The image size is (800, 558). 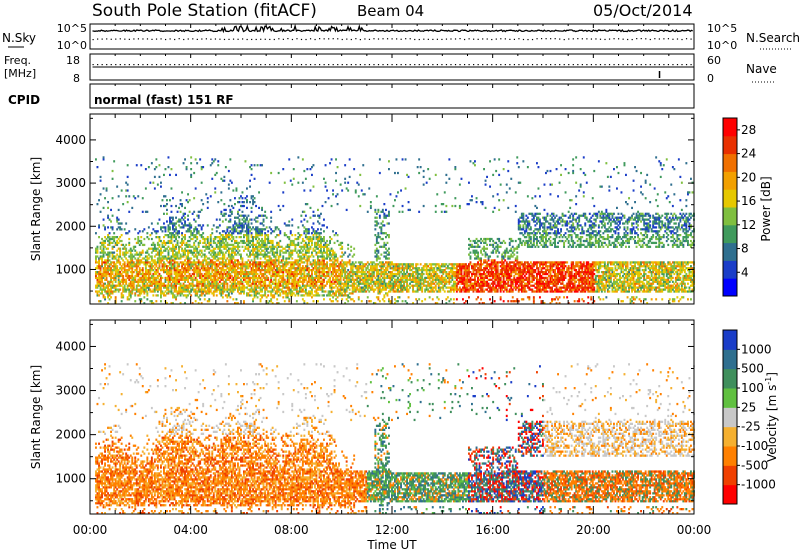 I want to click on cpid-text: normal (fast) 151 RF, so click(x=164, y=100).